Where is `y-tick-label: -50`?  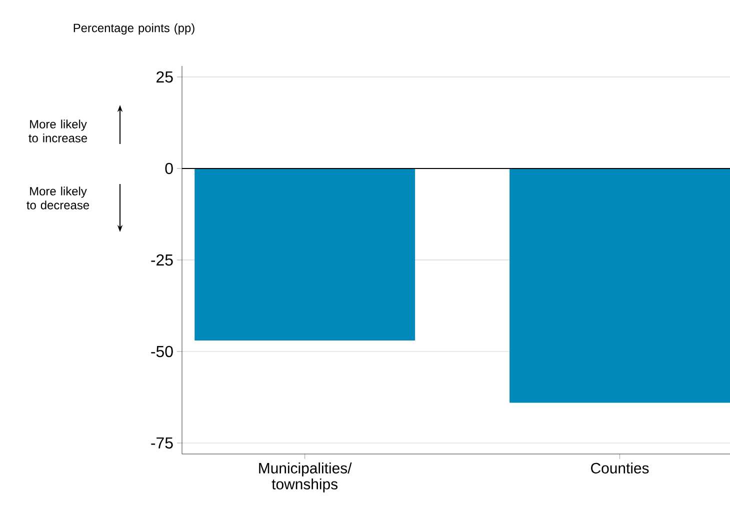
y-tick-label: -50 is located at coordinates (162, 352).